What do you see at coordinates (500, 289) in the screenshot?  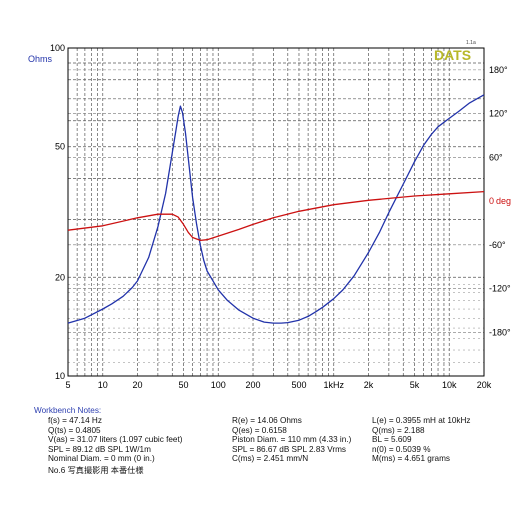 I see `phase-tick-label: -120°` at bounding box center [500, 289].